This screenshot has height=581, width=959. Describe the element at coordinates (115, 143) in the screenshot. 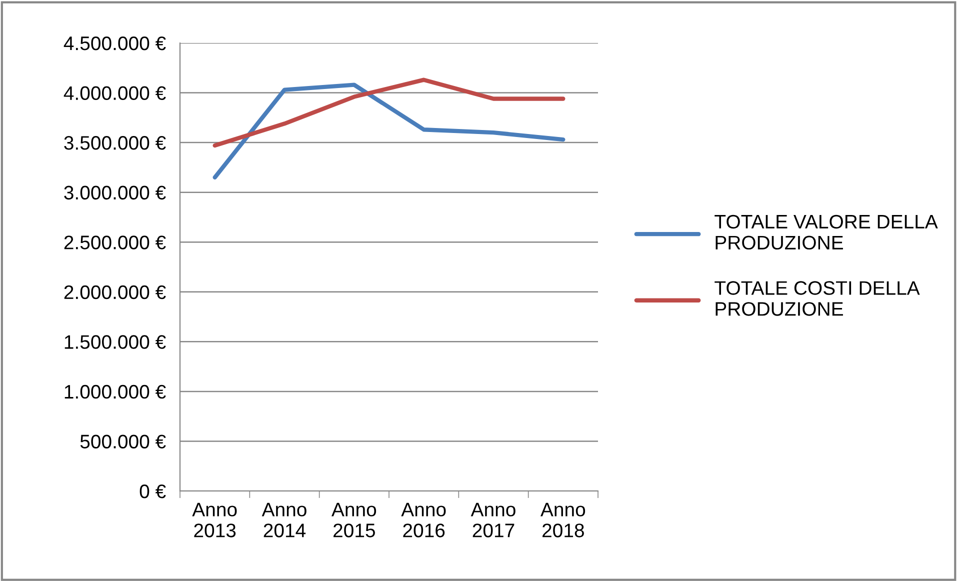

I see `y-tick-label: 3.500.000 €` at that location.